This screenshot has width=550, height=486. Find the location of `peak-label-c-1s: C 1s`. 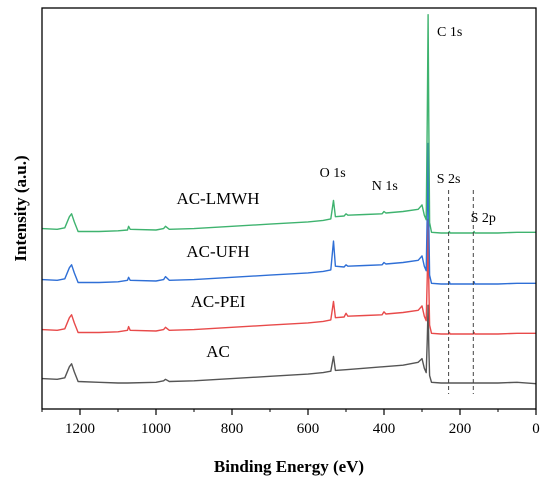

peak-label-c-1s: C 1s is located at coordinates (449, 32).